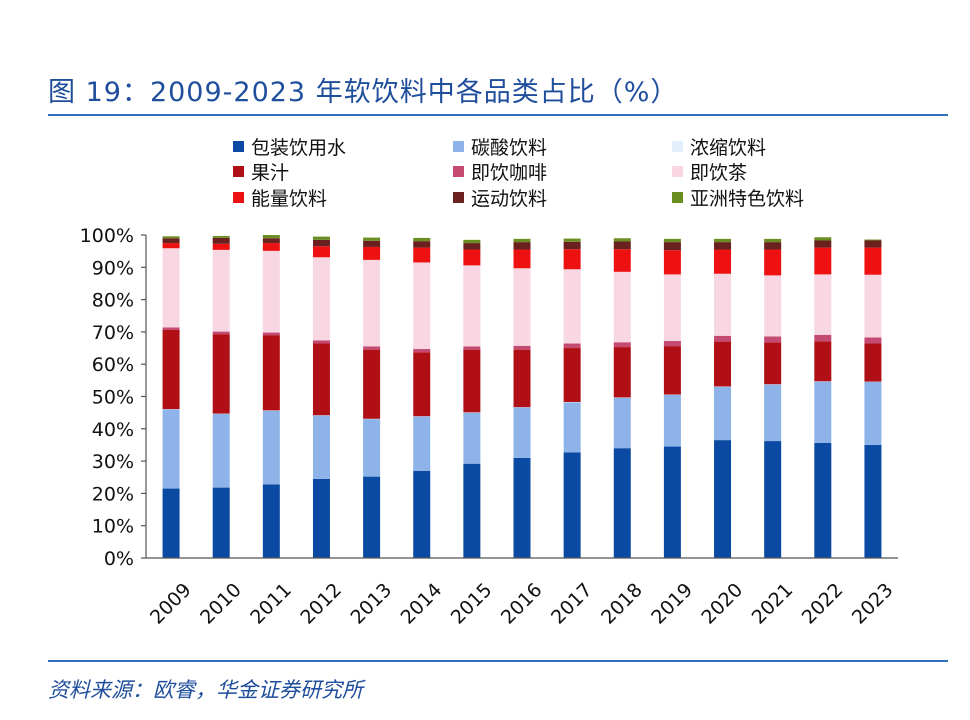  Describe the element at coordinates (572, 259) in the screenshot. I see `bar-segment-7-2017` at that location.